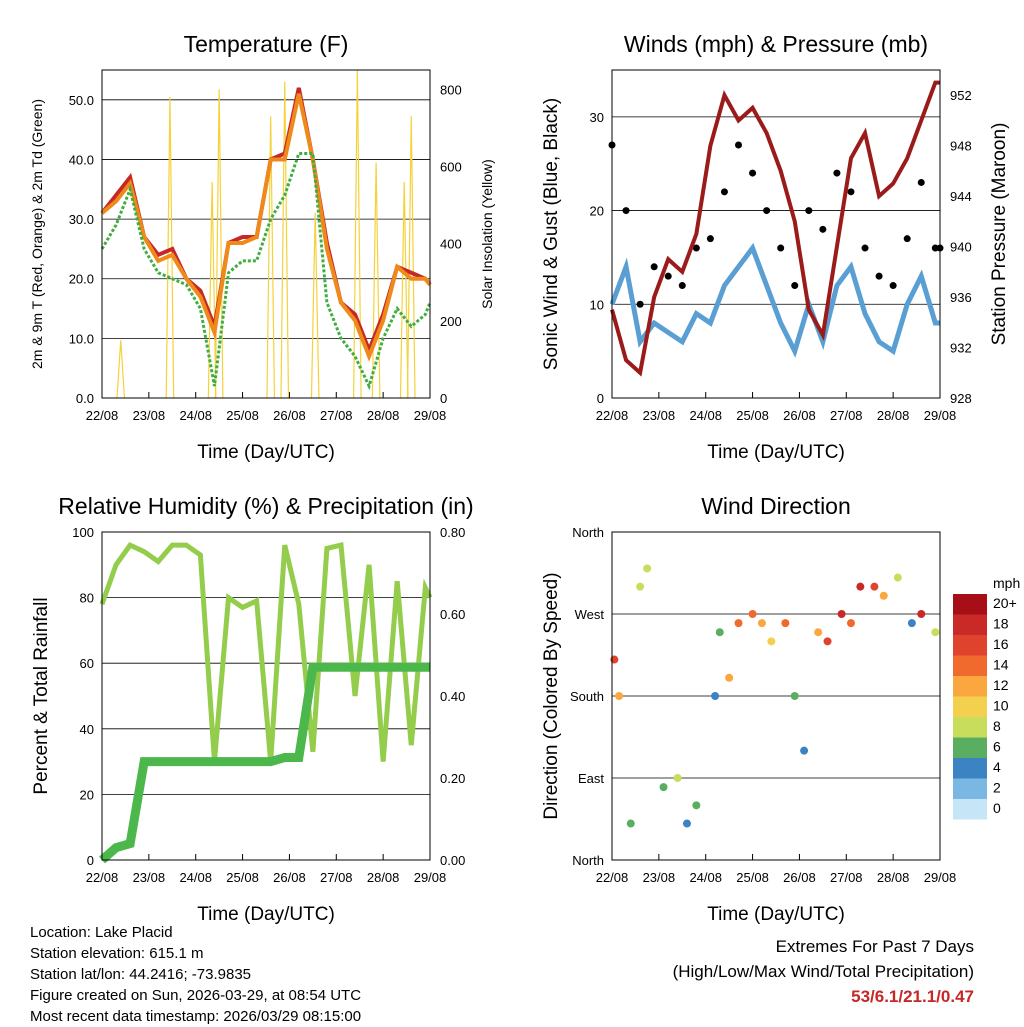 The width and height of the screenshot is (1024, 1027). I want to click on legend-label: 20+, so click(1005, 603).